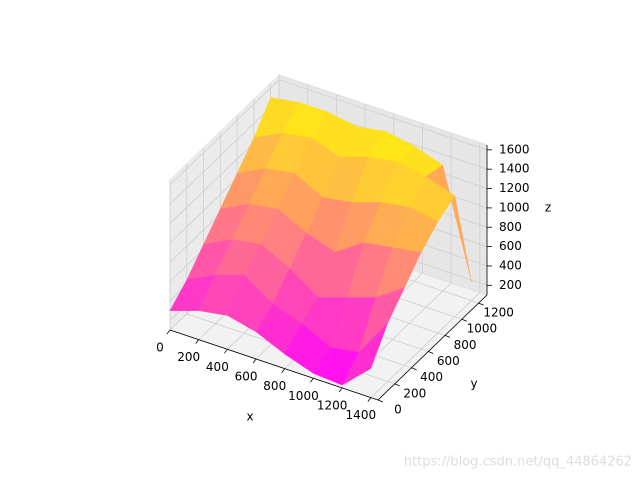  I want to click on y-axis-line, so click(432, 347).